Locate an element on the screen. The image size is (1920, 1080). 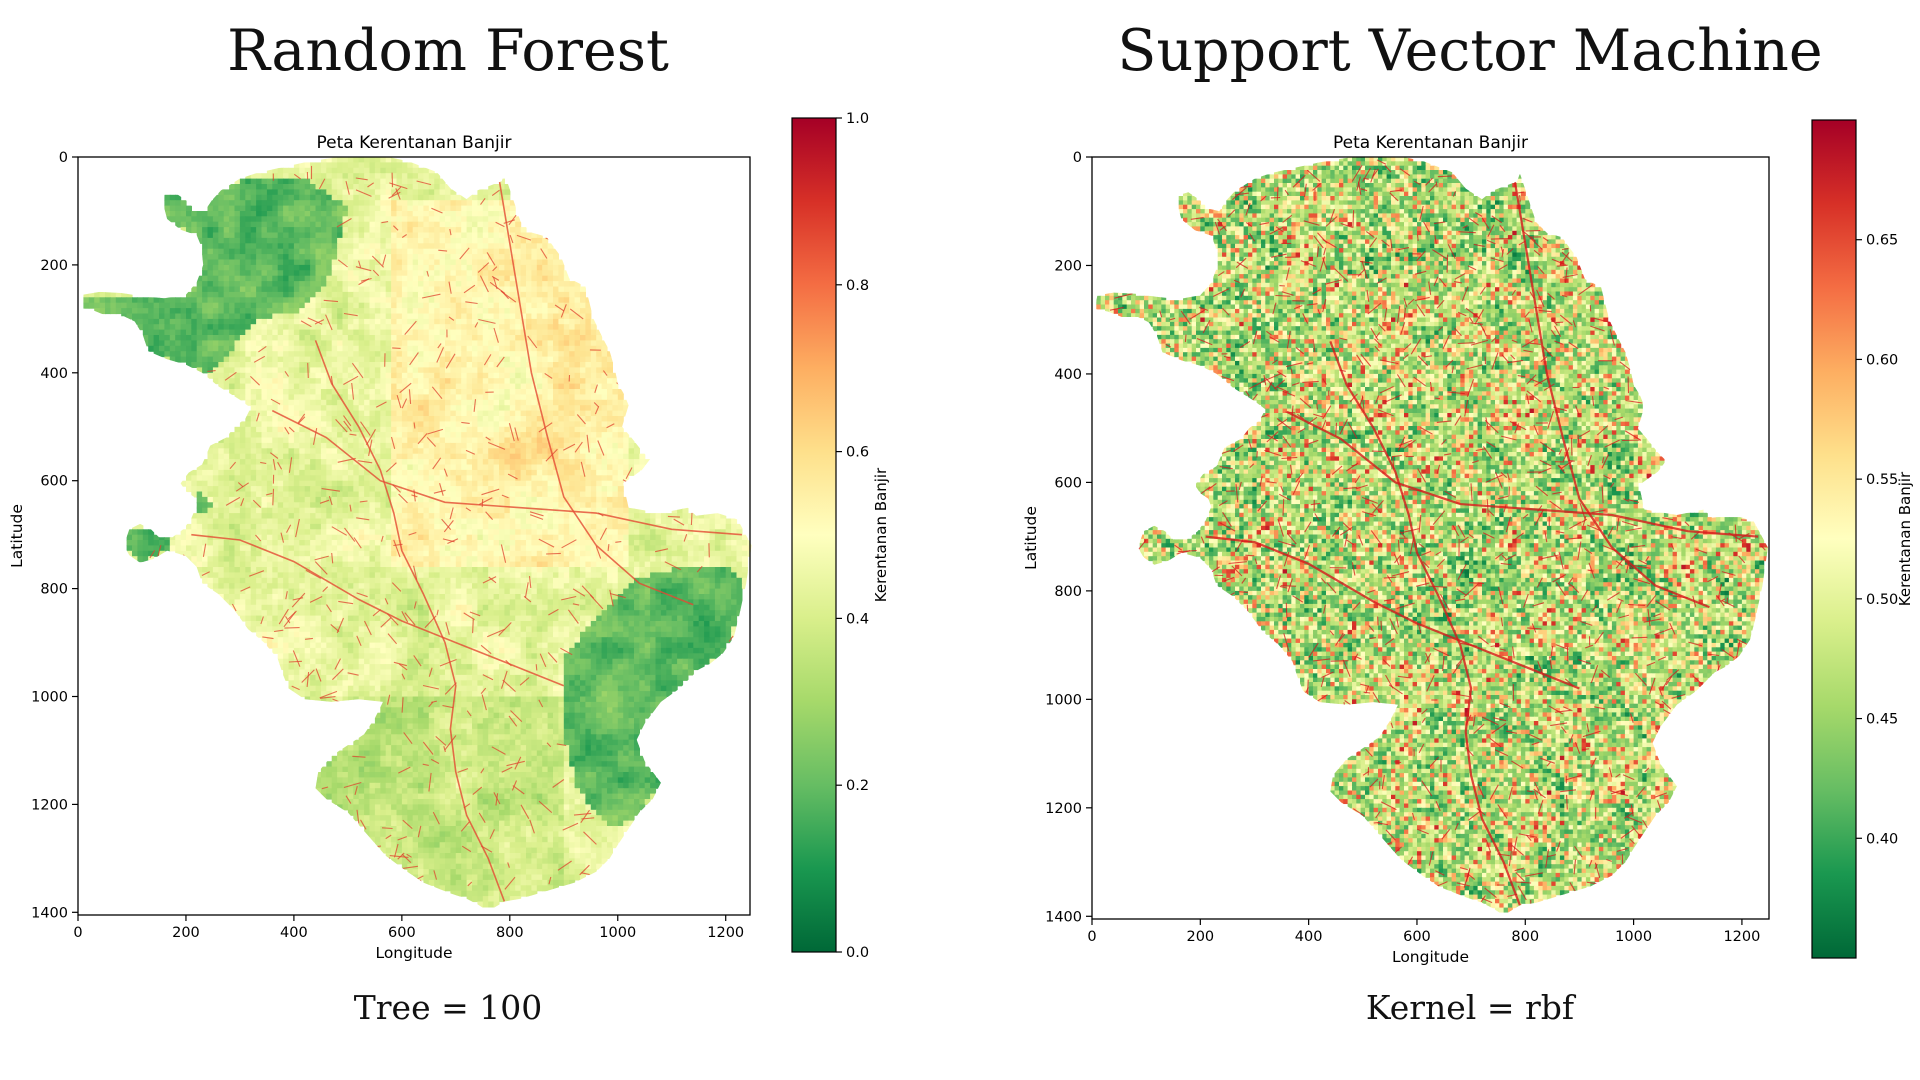
rf-ylabel: Latitude is located at coordinates (17, 536).